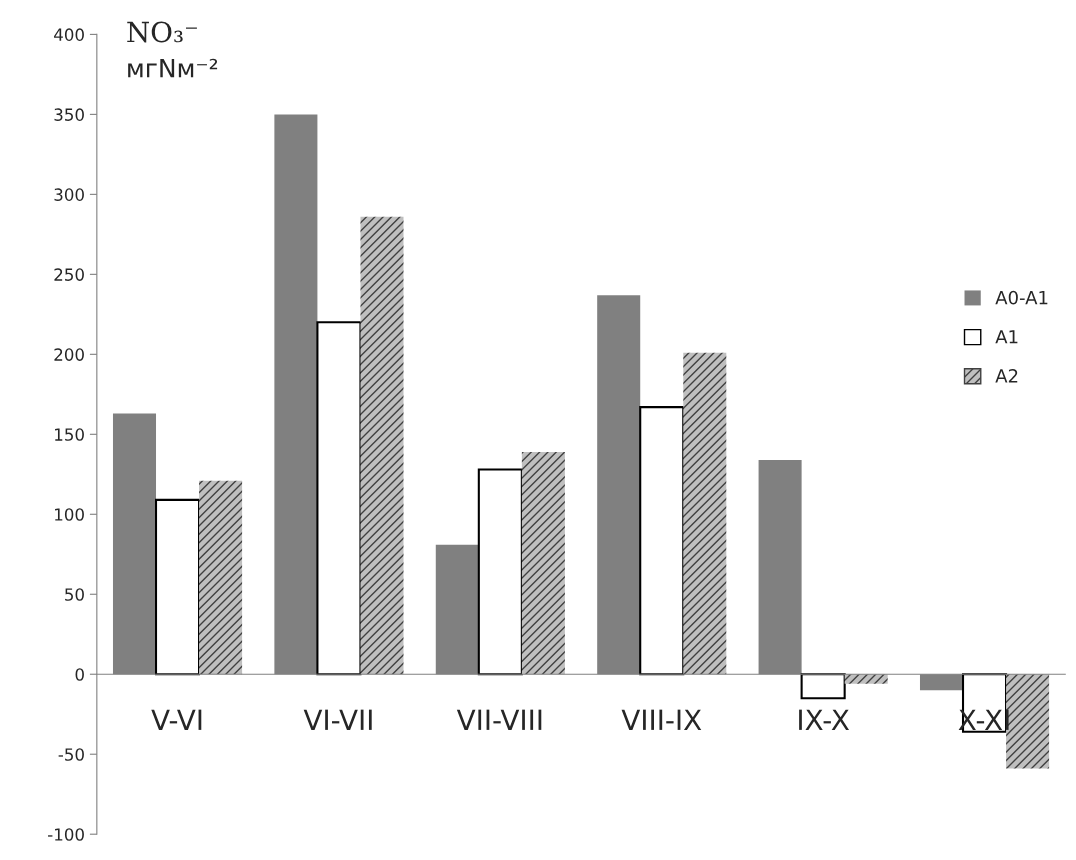 The image size is (1076, 860). Describe the element at coordinates (661, 719) in the screenshot. I see `x-tick-label: VIII-IX` at that location.